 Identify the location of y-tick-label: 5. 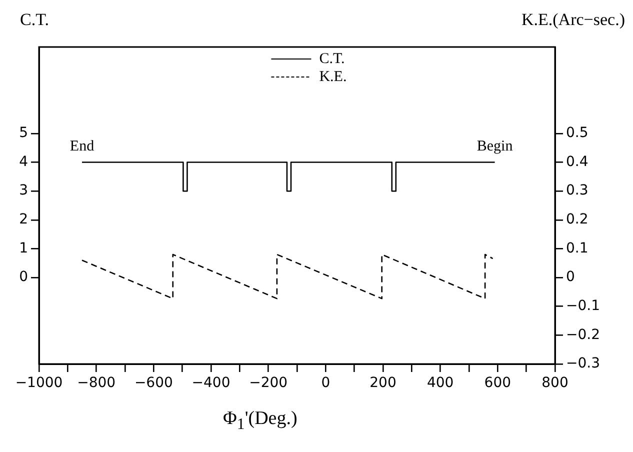
(23, 133).